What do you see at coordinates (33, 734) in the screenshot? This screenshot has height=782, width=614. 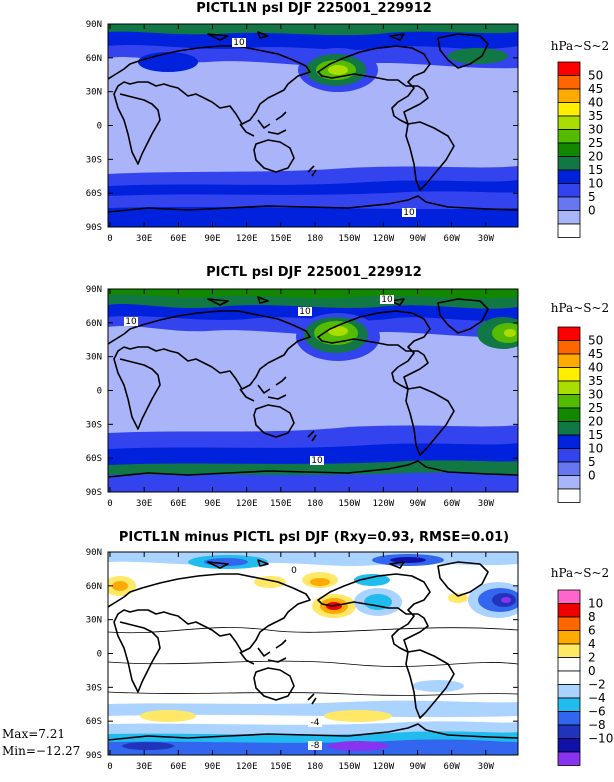 I see `max-label: Max=7.21` at bounding box center [33, 734].